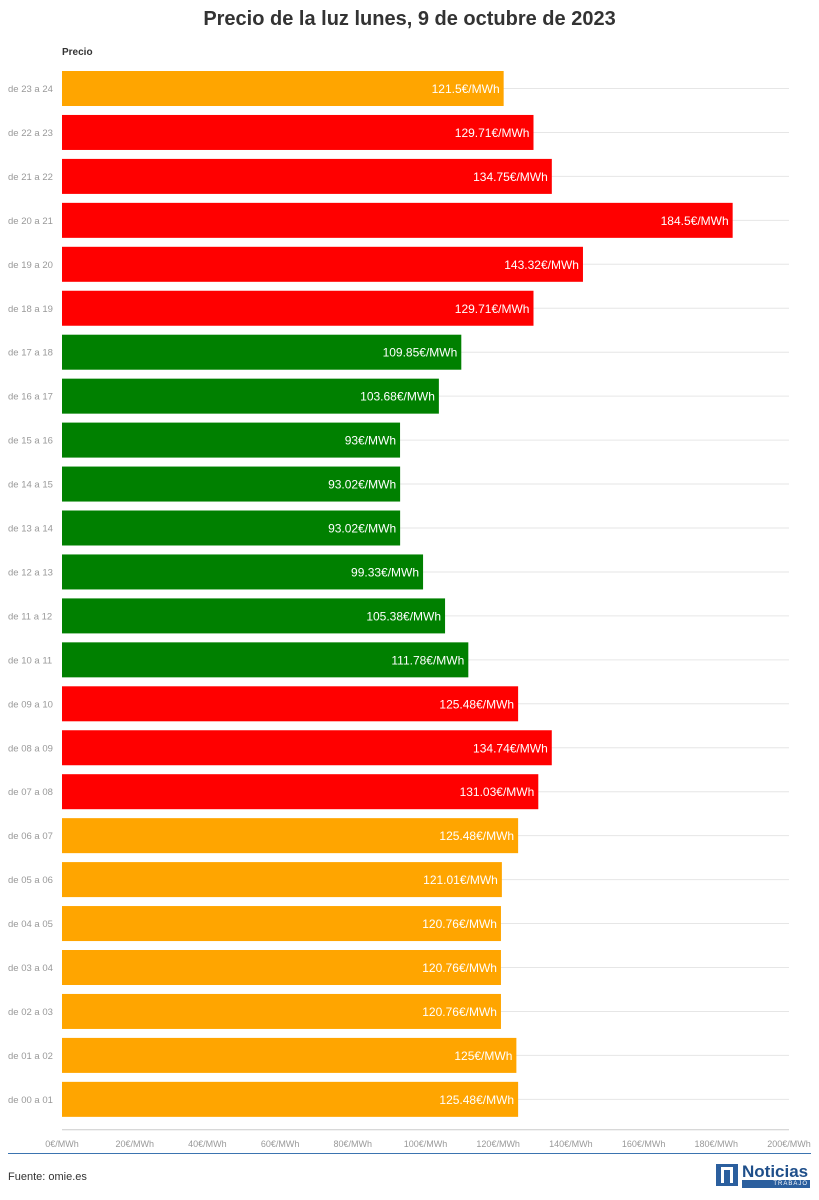 The image size is (819, 1200). What do you see at coordinates (30, 353) in the screenshot?
I see `category-label: de 17 a 18` at bounding box center [30, 353].